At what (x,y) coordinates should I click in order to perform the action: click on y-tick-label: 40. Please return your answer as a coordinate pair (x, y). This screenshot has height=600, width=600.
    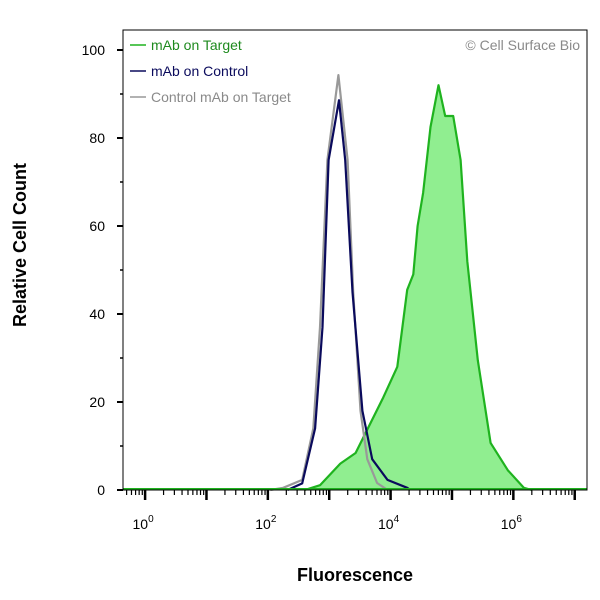
    Looking at the image, I should click on (97, 314).